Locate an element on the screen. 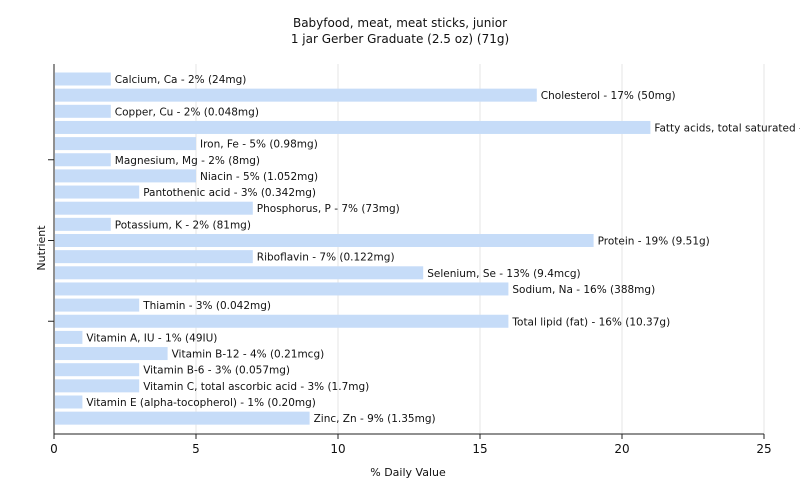 This screenshot has width=800, height=500. x-tick-label: 25 is located at coordinates (763, 449).